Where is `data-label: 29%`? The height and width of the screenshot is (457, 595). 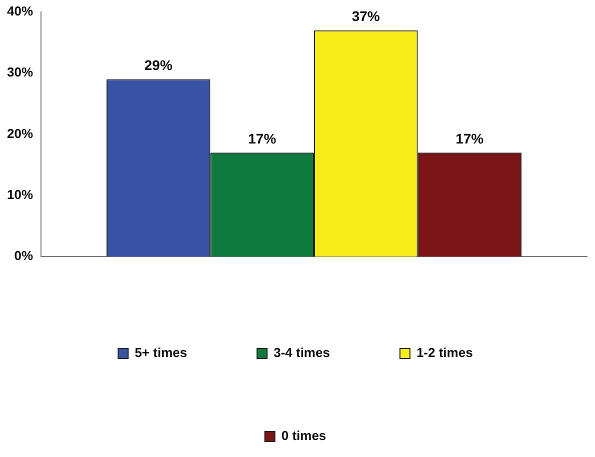
data-label: 29% is located at coordinates (158, 65).